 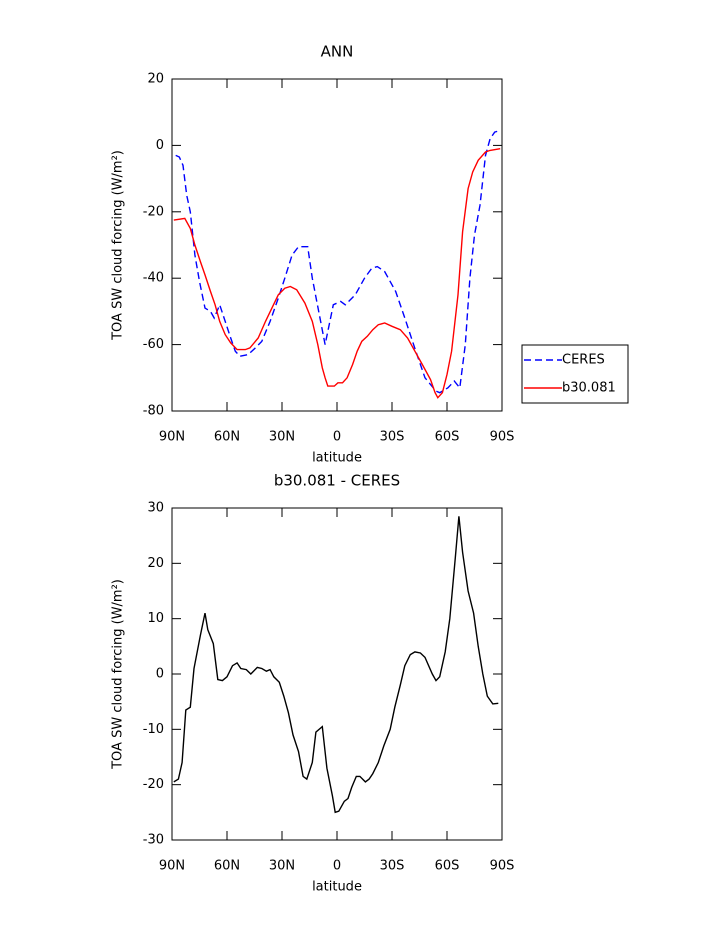 I want to click on y-tick-label: -30, so click(x=153, y=840).